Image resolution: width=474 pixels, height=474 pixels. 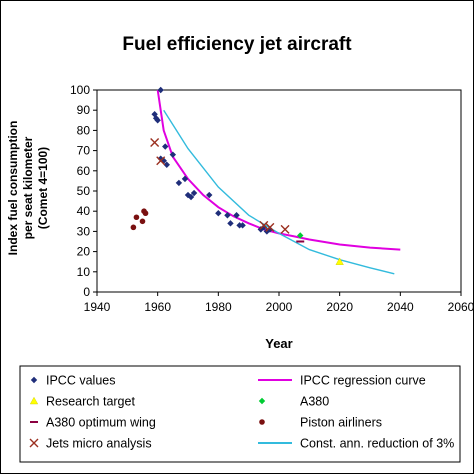 What do you see at coordinates (43, 188) in the screenshot?
I see `y-axis-label-line-3: (Comet 4=100)` at bounding box center [43, 188].